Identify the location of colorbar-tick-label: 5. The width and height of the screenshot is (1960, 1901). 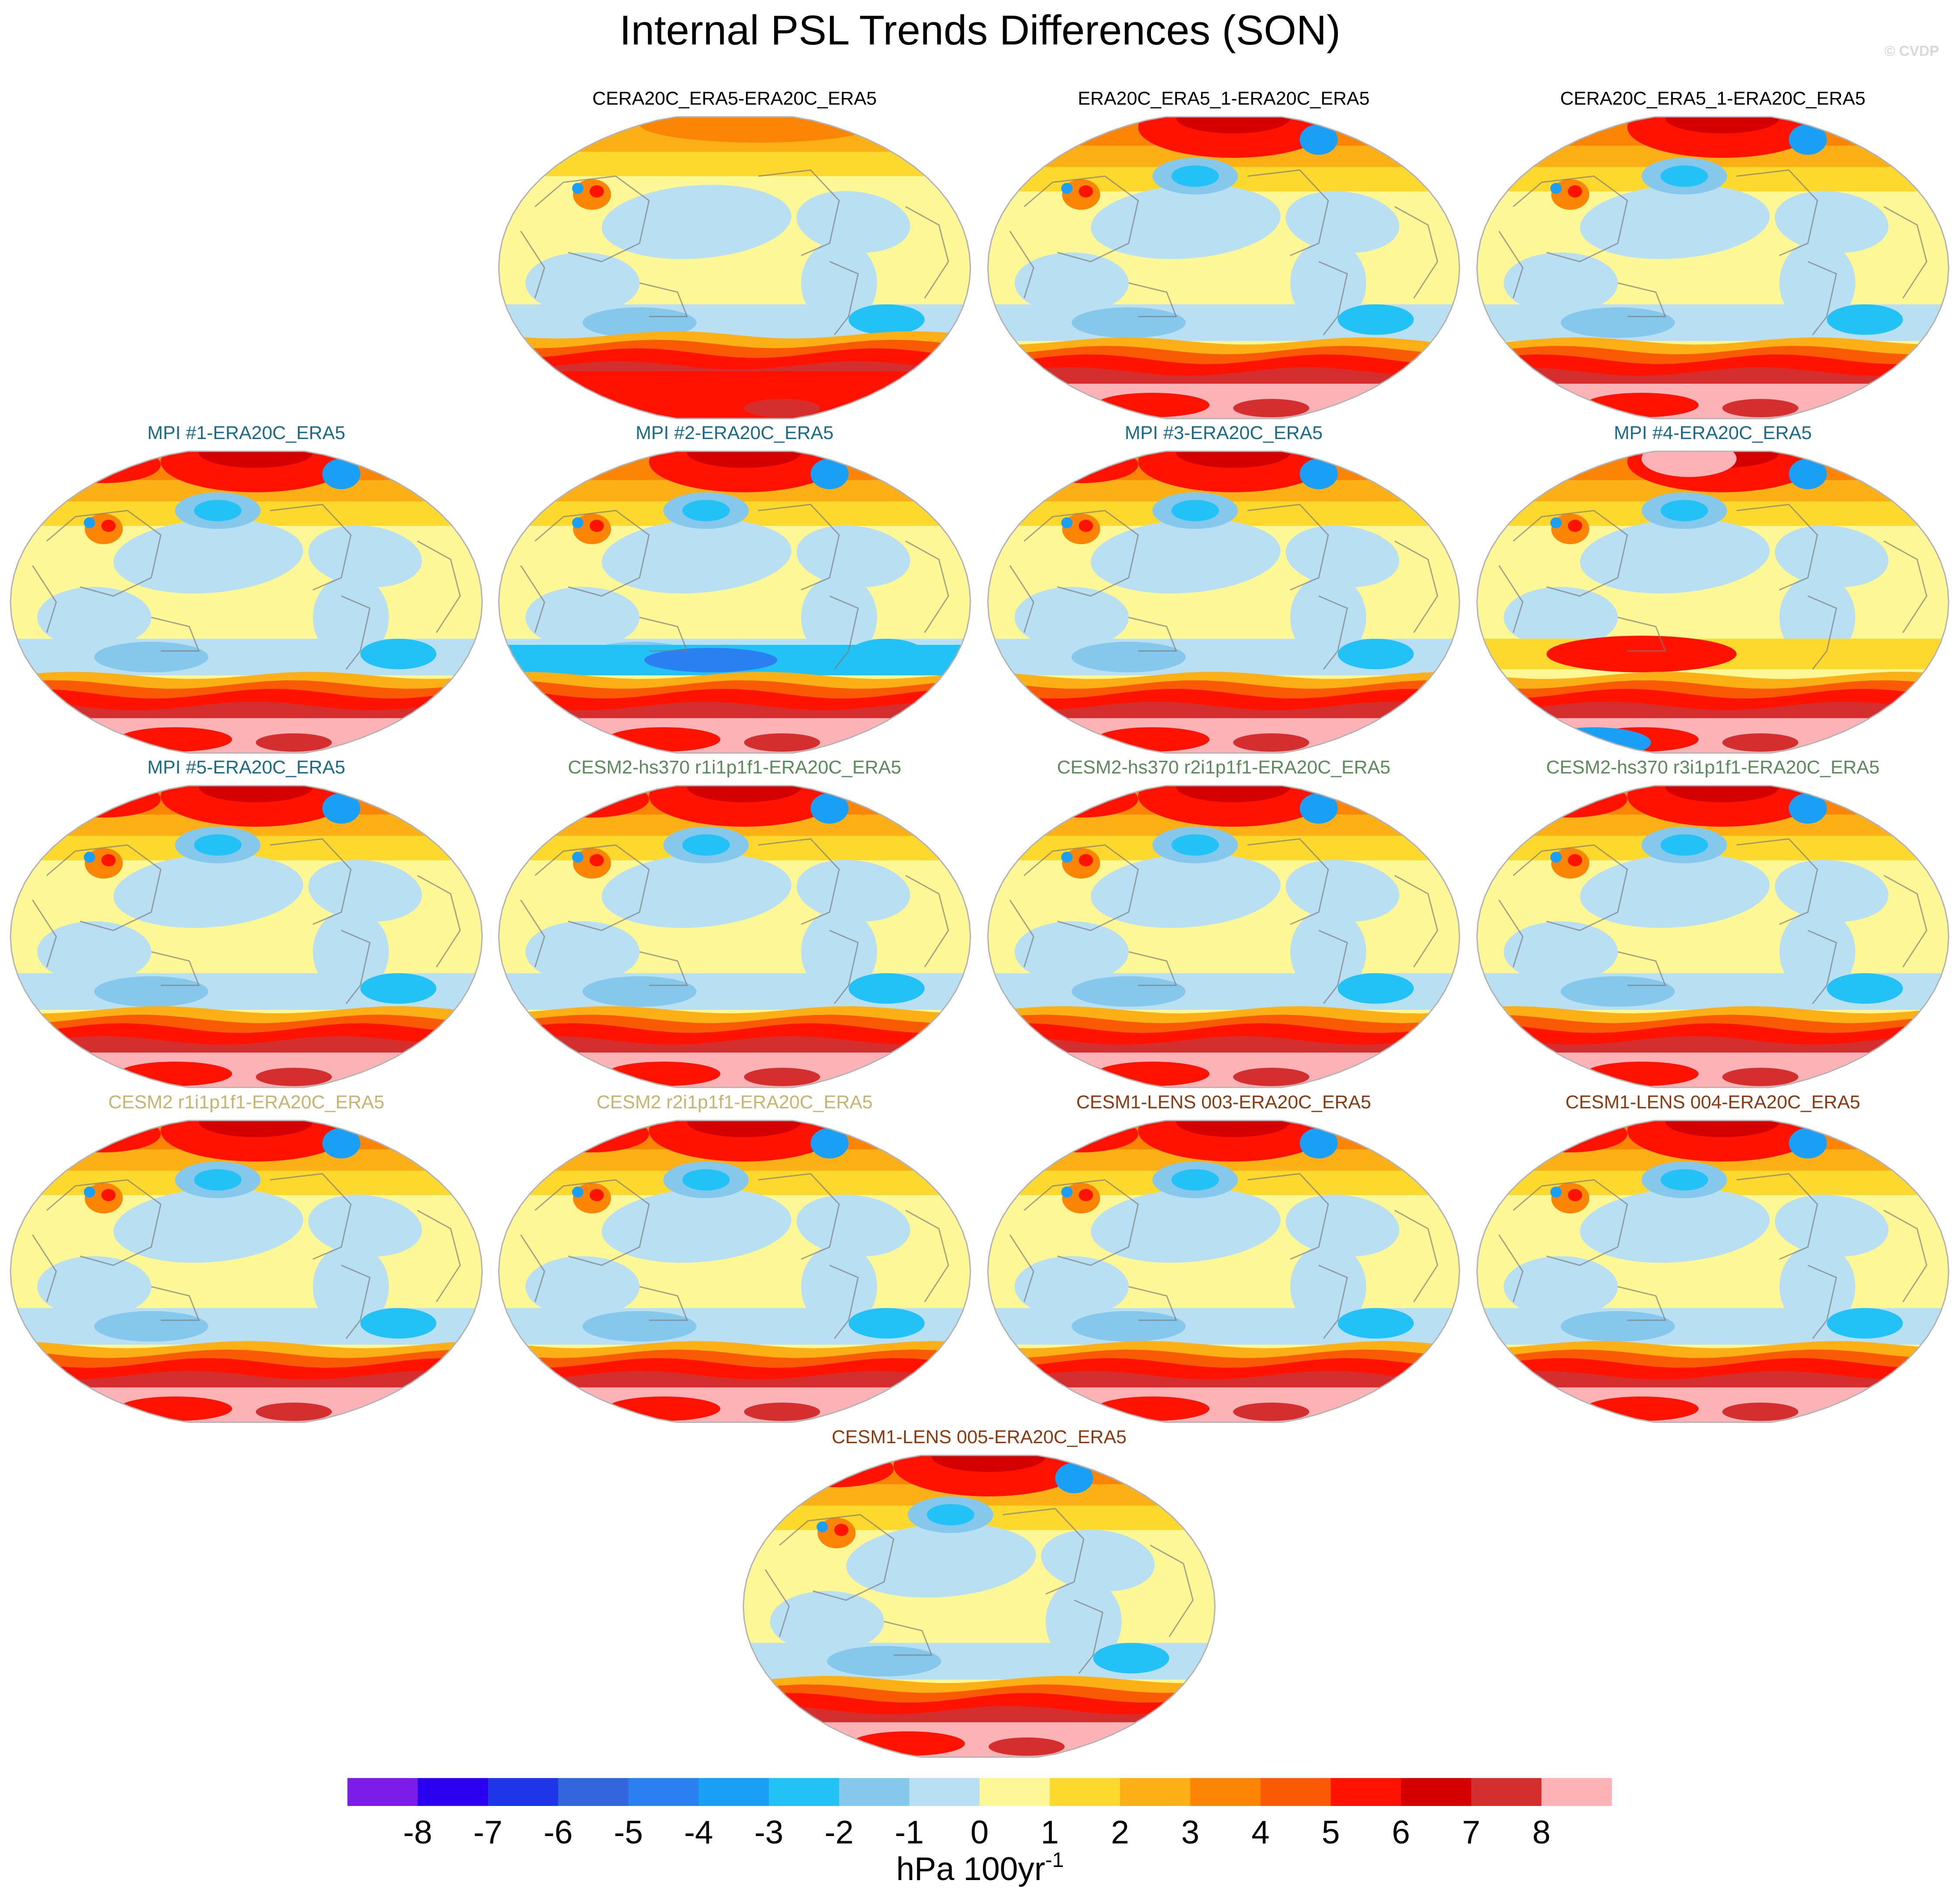
(1331, 1832).